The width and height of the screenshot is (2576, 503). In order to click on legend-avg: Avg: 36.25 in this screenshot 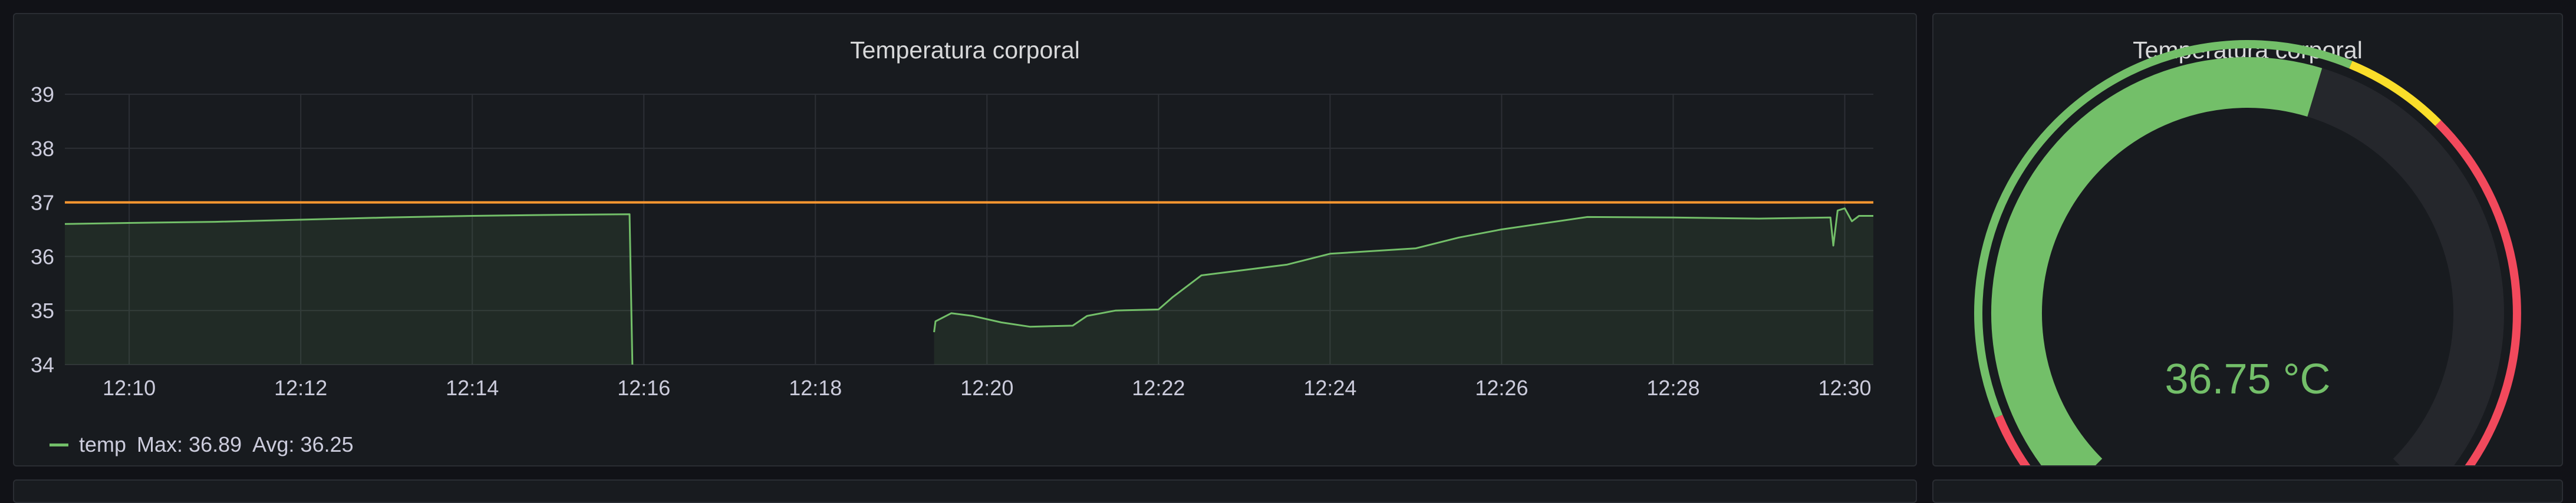, I will do `click(303, 444)`.